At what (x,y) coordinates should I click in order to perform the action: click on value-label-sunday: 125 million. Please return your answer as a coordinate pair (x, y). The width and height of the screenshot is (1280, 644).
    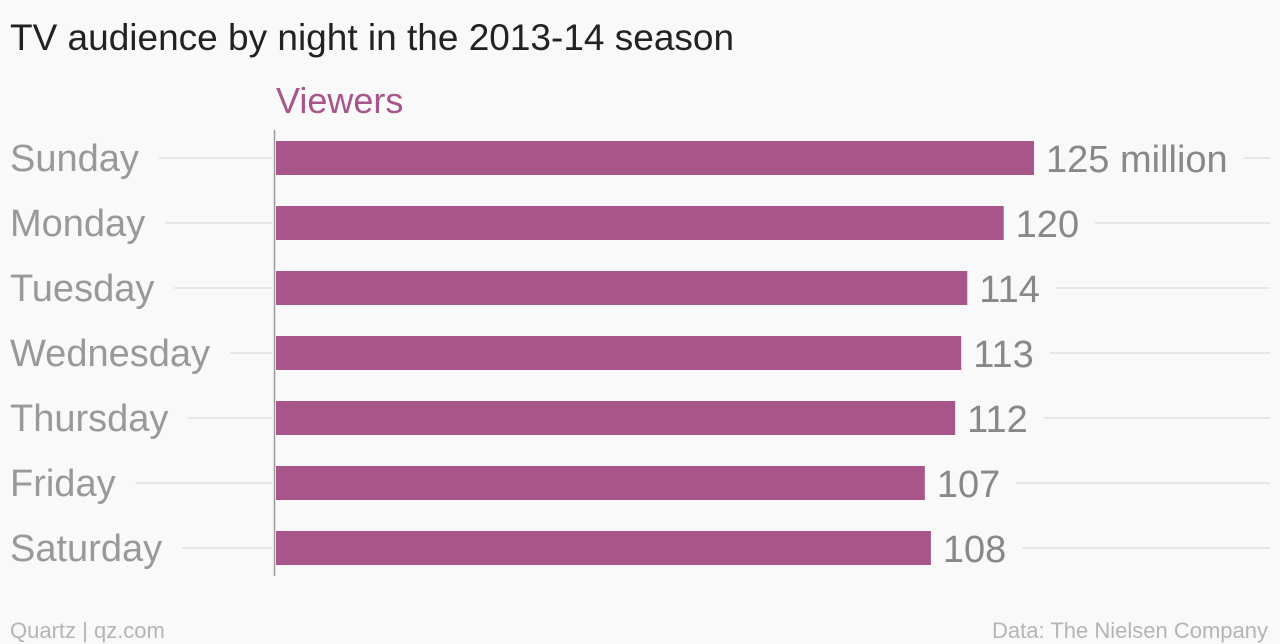
    Looking at the image, I should click on (1137, 160).